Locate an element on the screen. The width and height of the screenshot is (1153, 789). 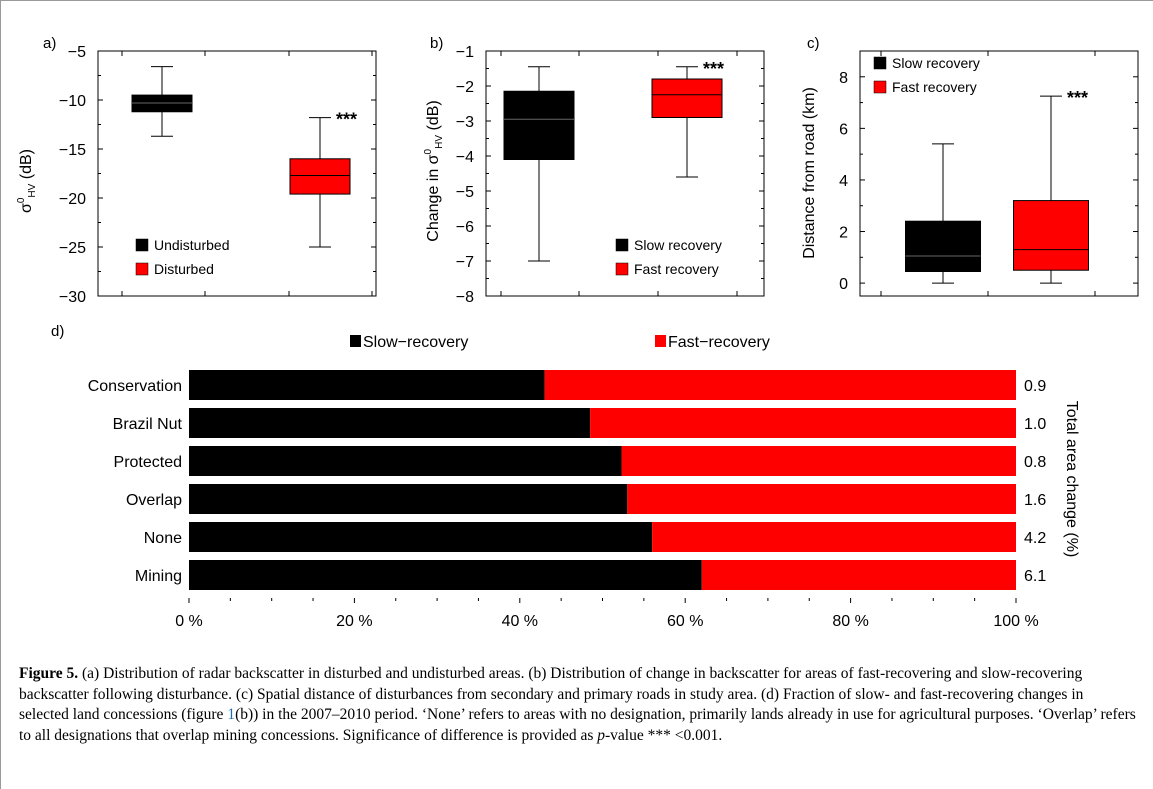
legend-label: Slow−recovery is located at coordinates (415, 342).